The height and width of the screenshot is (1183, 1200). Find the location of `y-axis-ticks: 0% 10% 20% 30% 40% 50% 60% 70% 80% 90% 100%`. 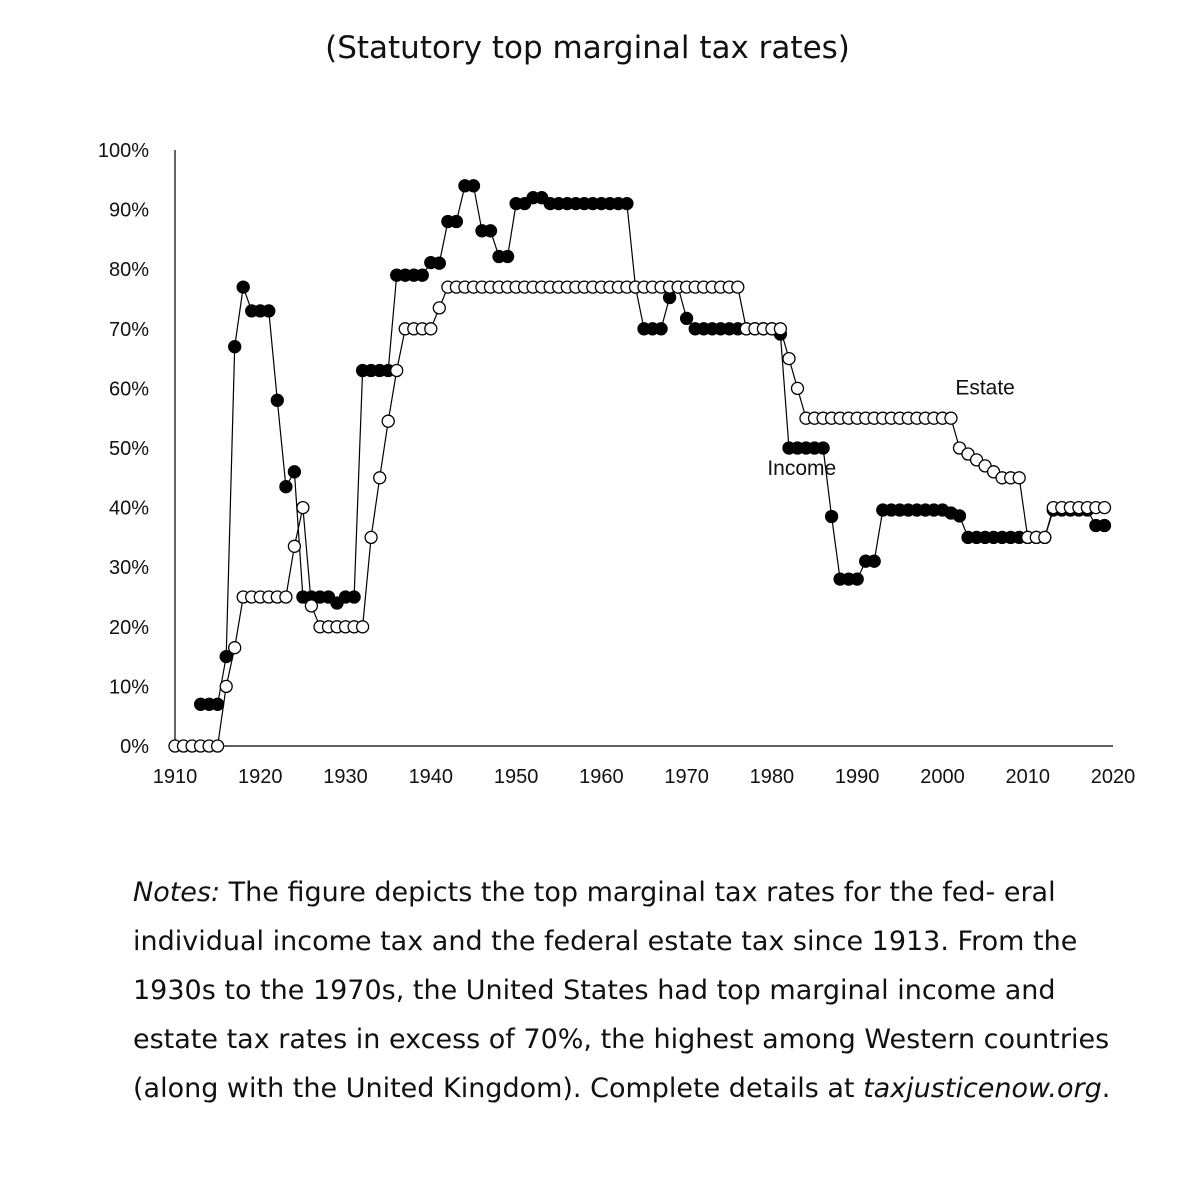

y-axis-ticks: 0% 10% 20% 30% 40% 50% 60% 70% 80% 90% 100% is located at coordinates (123, 449).